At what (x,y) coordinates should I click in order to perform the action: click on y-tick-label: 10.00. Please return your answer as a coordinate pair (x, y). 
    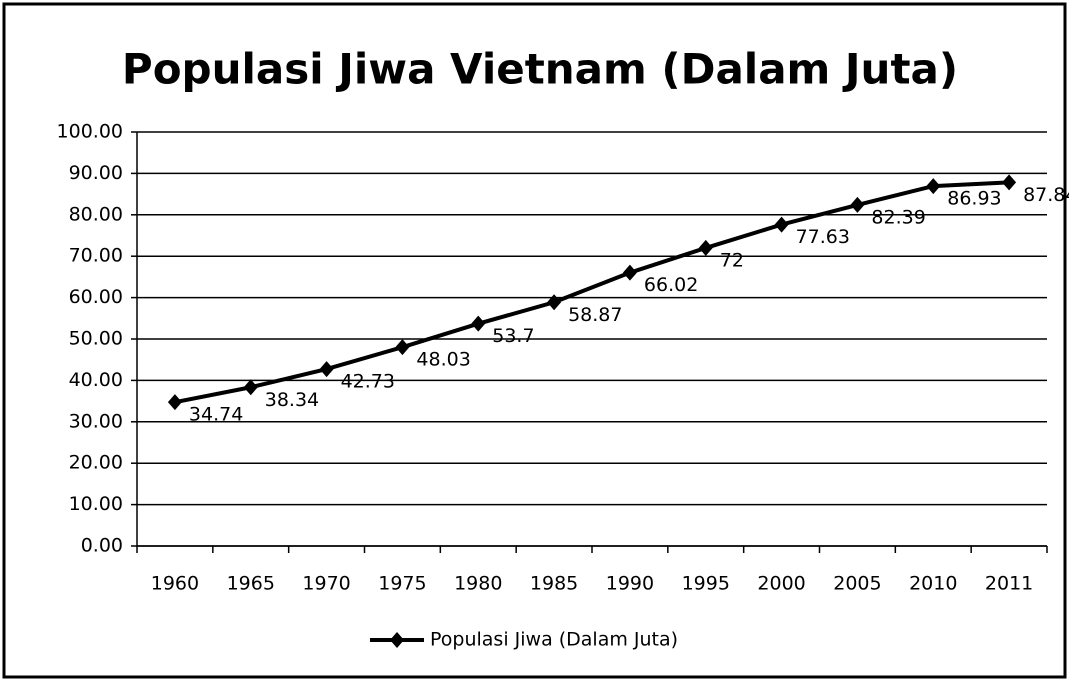
    Looking at the image, I should click on (96, 504).